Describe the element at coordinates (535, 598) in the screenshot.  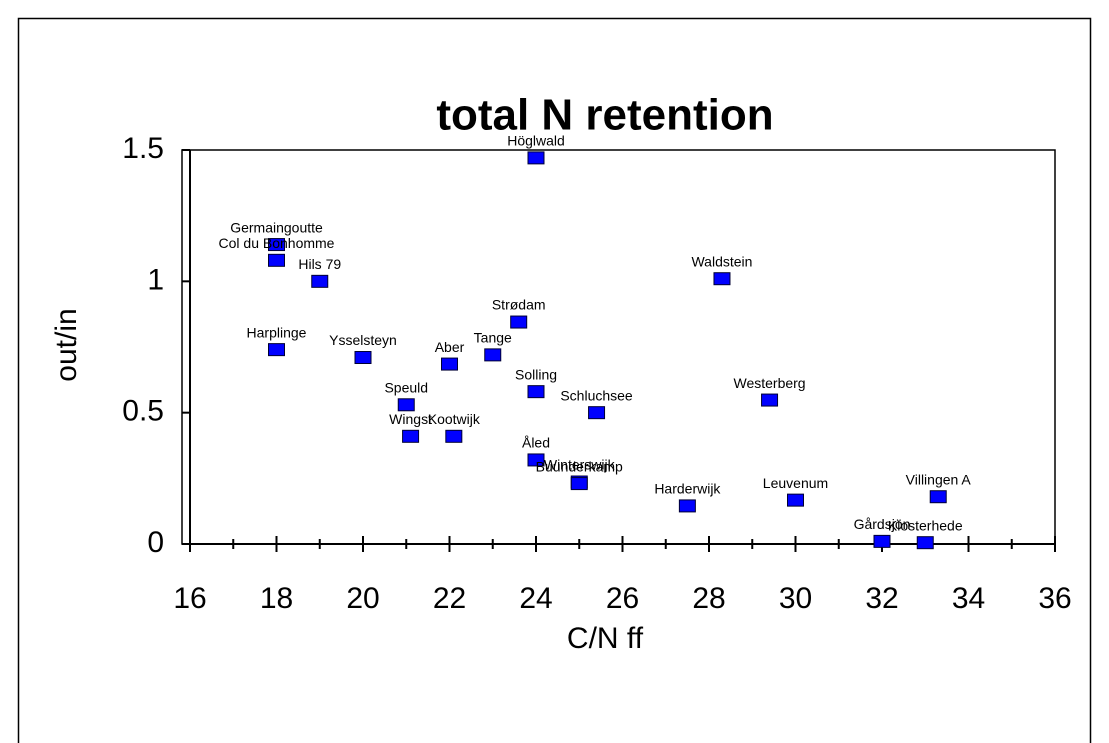
I see `x-tick-label: 24` at that location.